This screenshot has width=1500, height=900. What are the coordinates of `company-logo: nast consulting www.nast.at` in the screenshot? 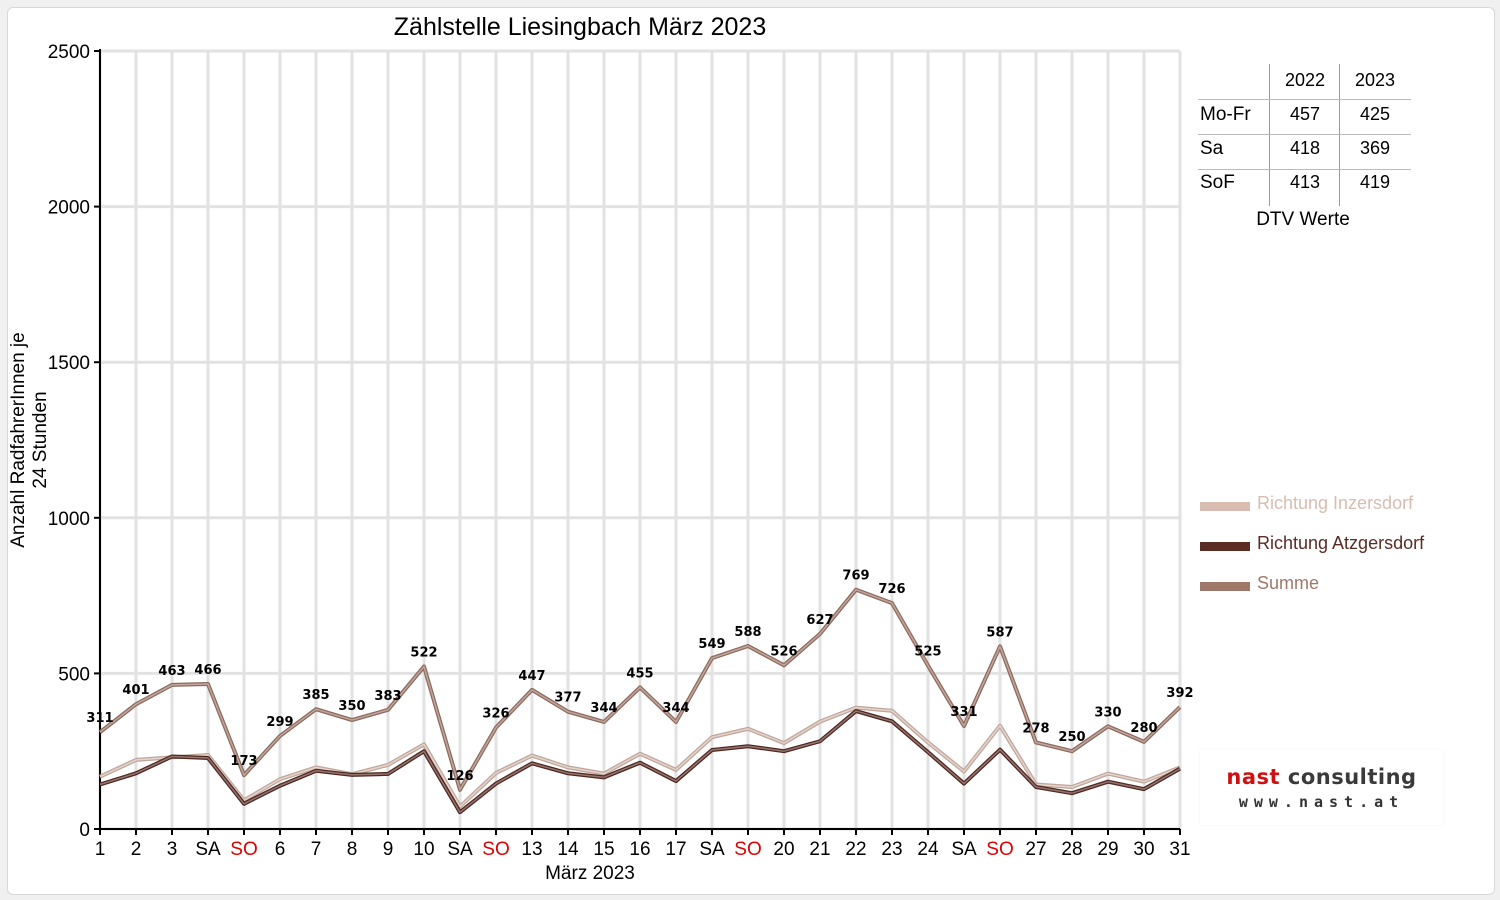 It's located at (1321, 787).